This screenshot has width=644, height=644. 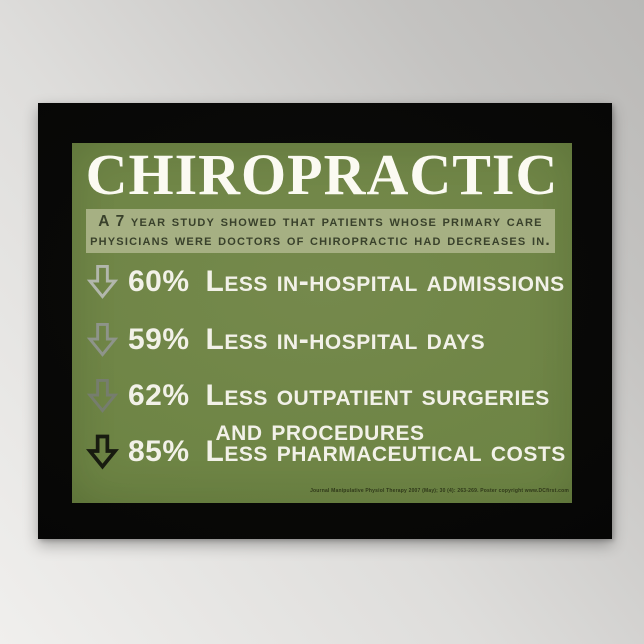 What do you see at coordinates (377, 395) in the screenshot?
I see `stat-label: Less outpatient surgeries` at bounding box center [377, 395].